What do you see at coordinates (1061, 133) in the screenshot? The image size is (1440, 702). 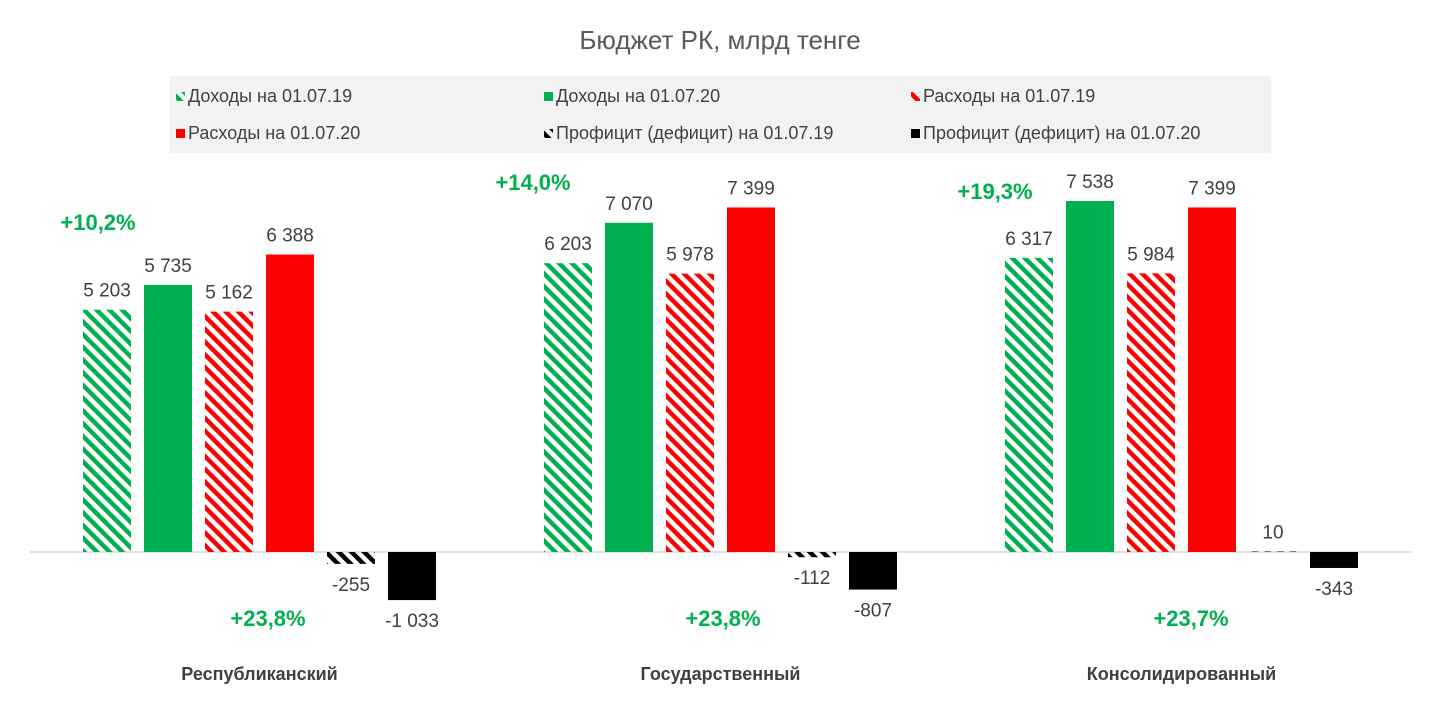 I see `legend-label: Профицит (дефицит) на 01.07.20` at bounding box center [1061, 133].